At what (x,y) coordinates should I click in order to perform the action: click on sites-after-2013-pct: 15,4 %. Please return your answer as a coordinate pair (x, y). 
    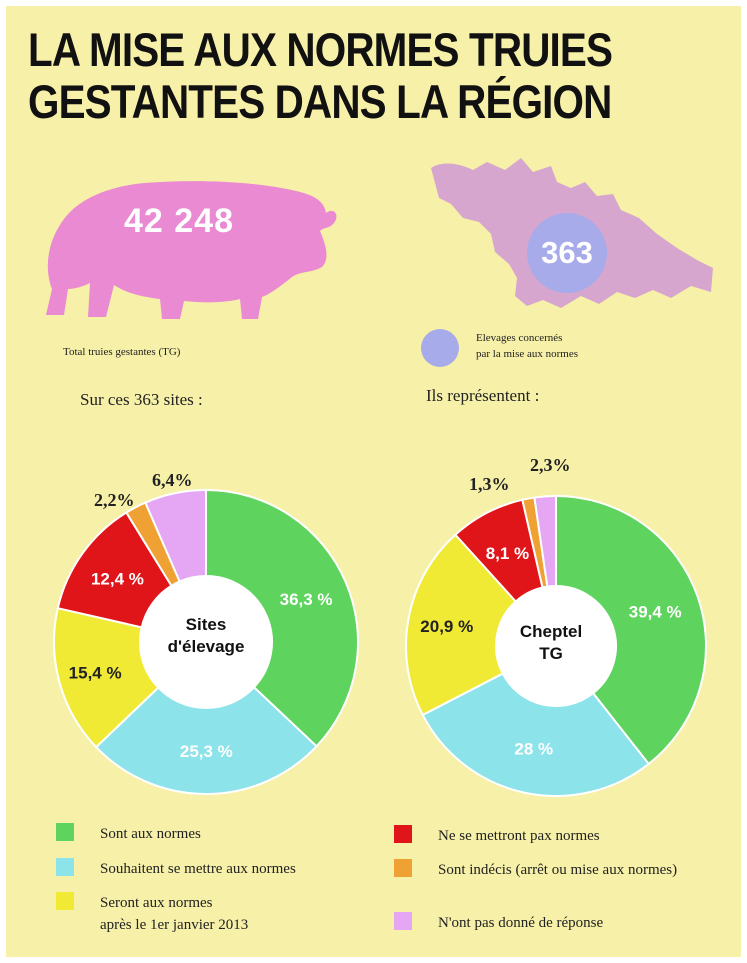
    Looking at the image, I should click on (95, 673).